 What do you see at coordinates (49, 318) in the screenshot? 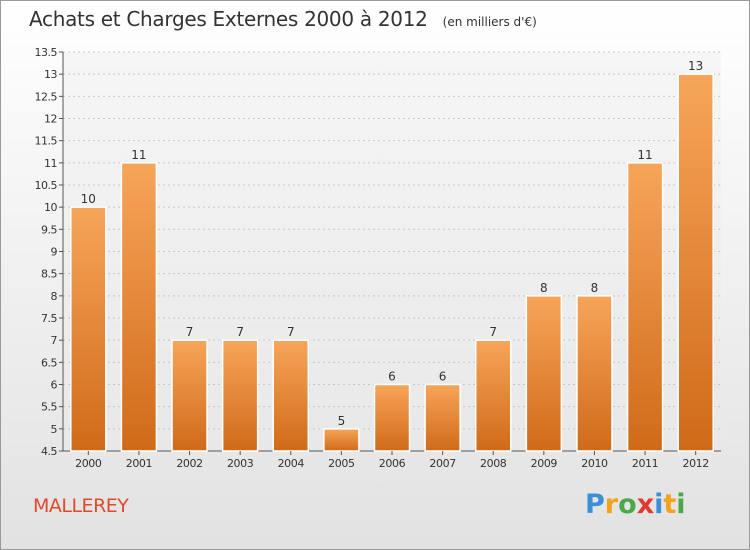
I see `y-tick-label: 7.5` at bounding box center [49, 318].